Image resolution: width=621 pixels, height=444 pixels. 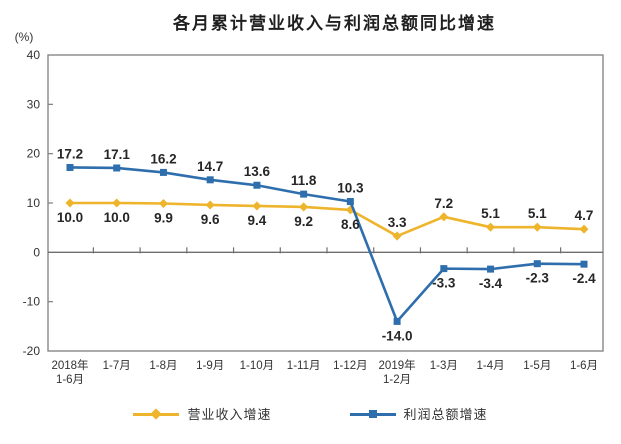 I want to click on profit-data-label: 16.2, so click(x=163, y=158).